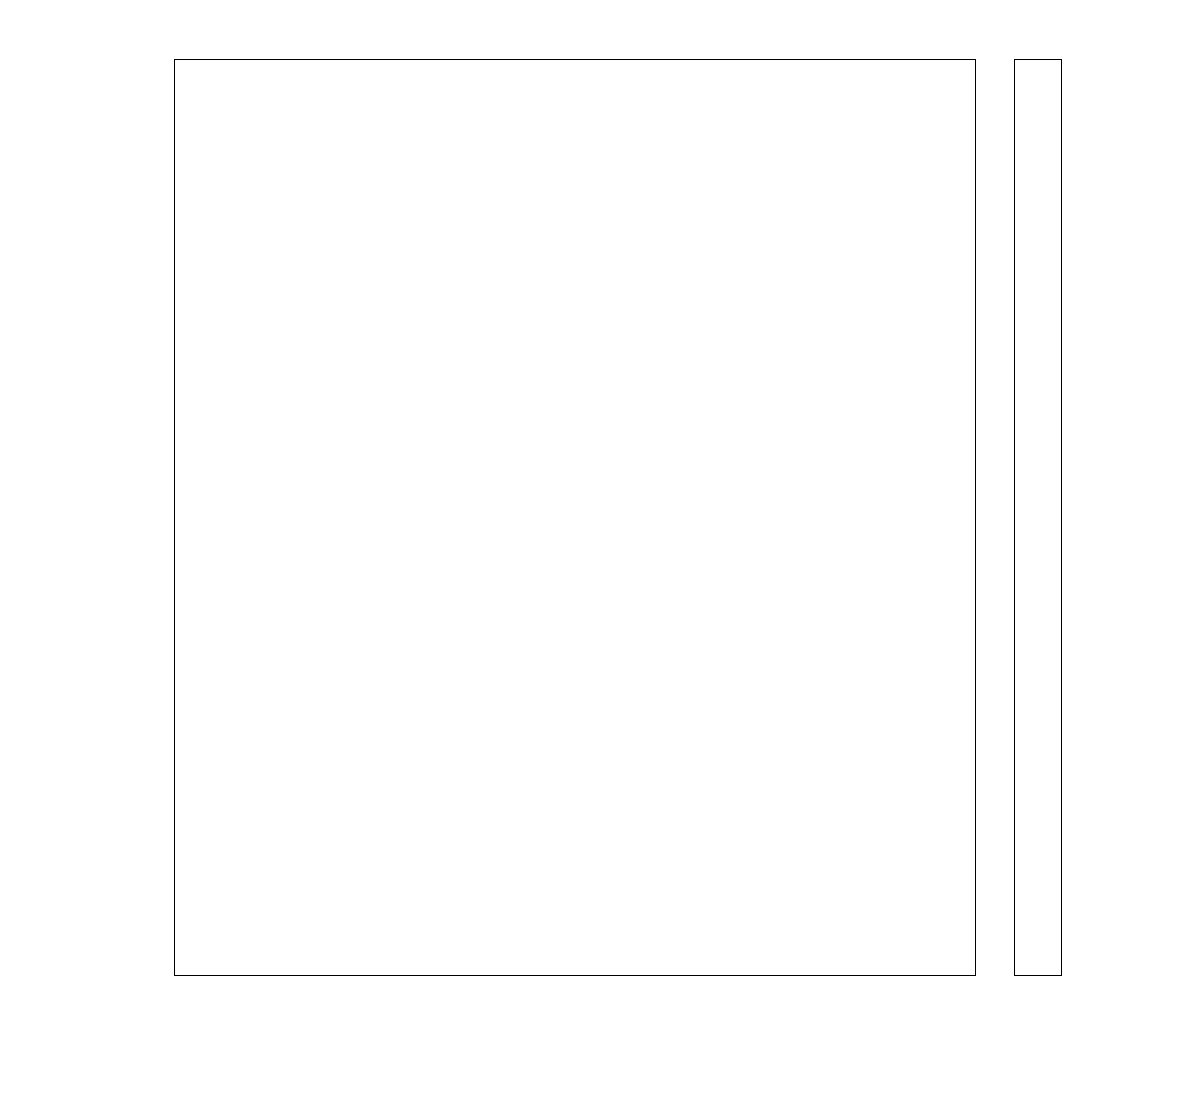  I want to click on colorbar-canvas, so click(1038, 517).